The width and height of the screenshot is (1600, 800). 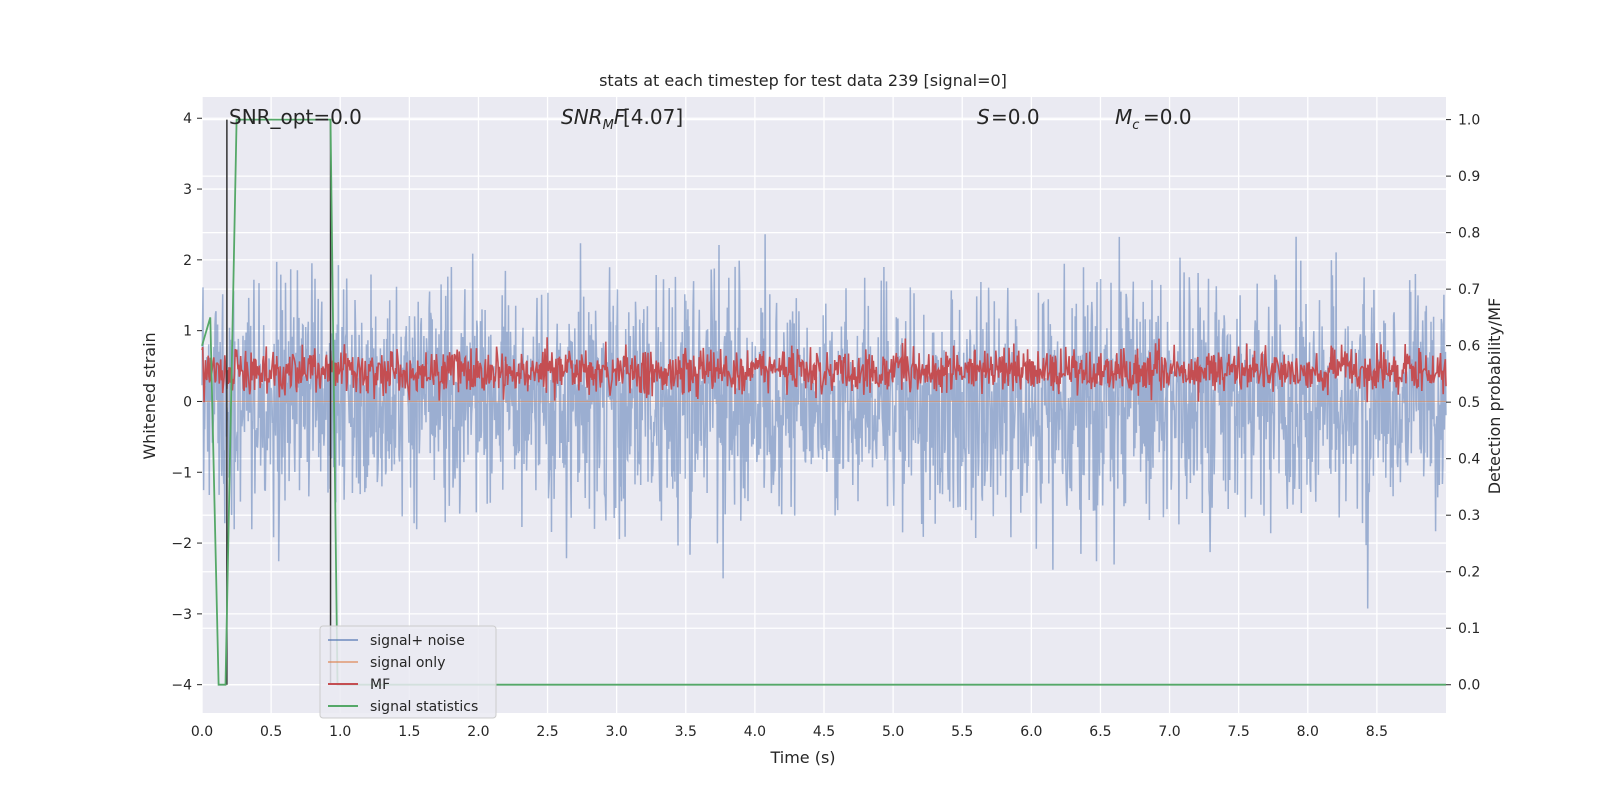 I want to click on legend-box, so click(x=408, y=672).